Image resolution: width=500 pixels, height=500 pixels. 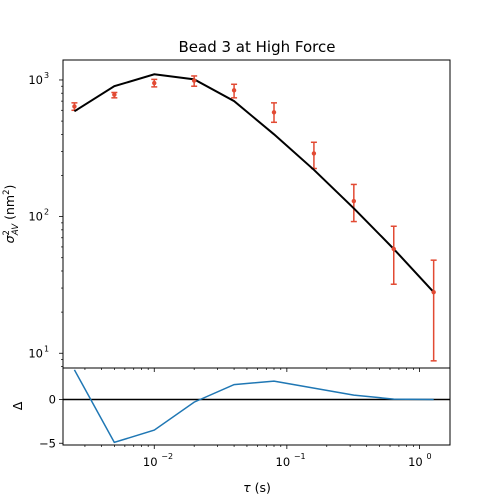 What do you see at coordinates (11, 214) in the screenshot?
I see `main-y-axis-label: σ2AV (nm2)` at bounding box center [11, 214].